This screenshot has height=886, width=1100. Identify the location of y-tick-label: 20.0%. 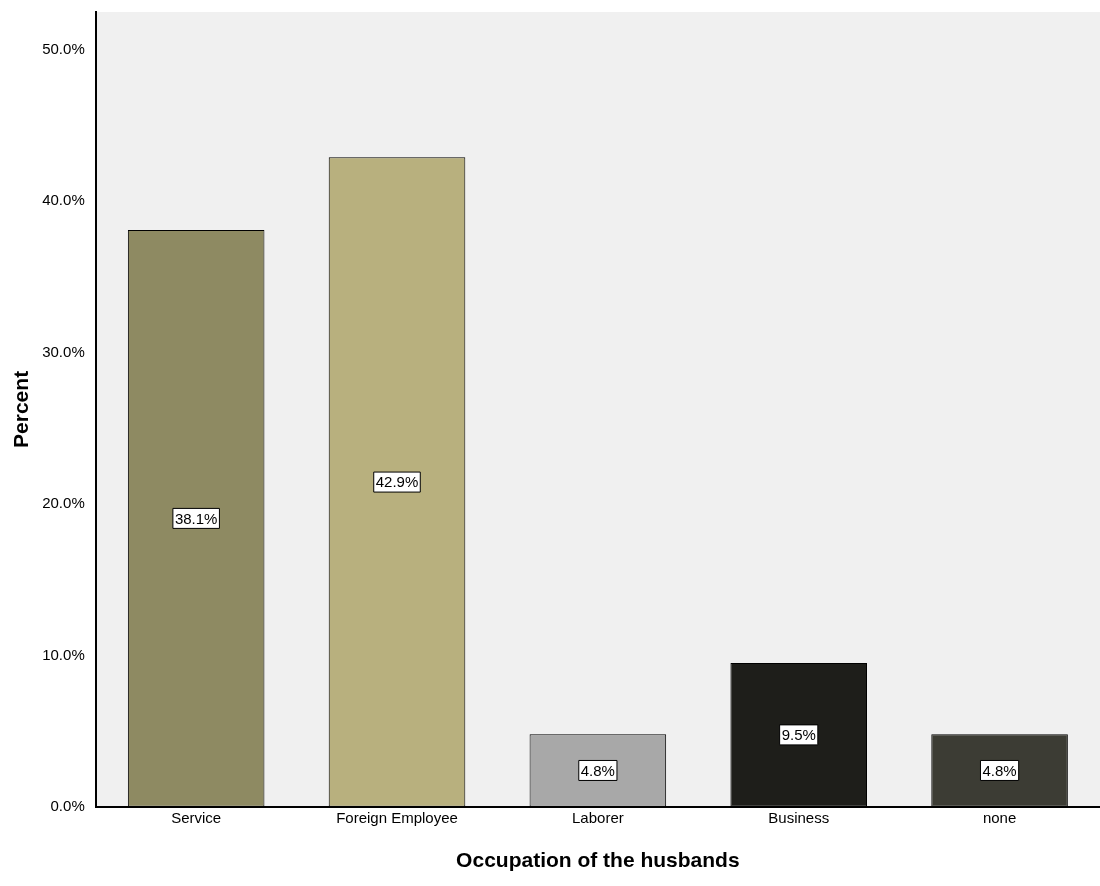
(63, 503).